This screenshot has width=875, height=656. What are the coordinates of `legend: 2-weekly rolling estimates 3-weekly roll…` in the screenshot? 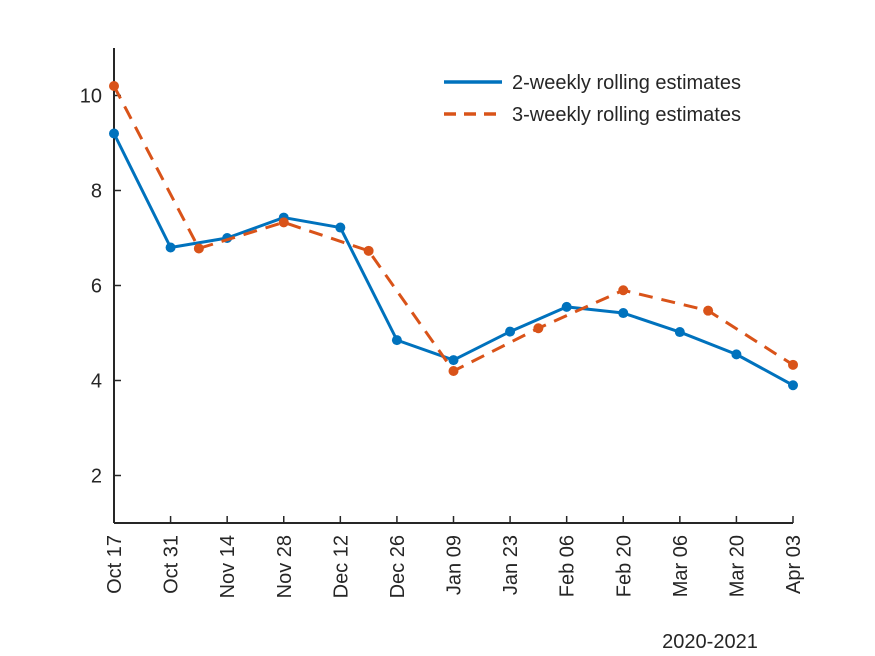 It's located at (592, 99).